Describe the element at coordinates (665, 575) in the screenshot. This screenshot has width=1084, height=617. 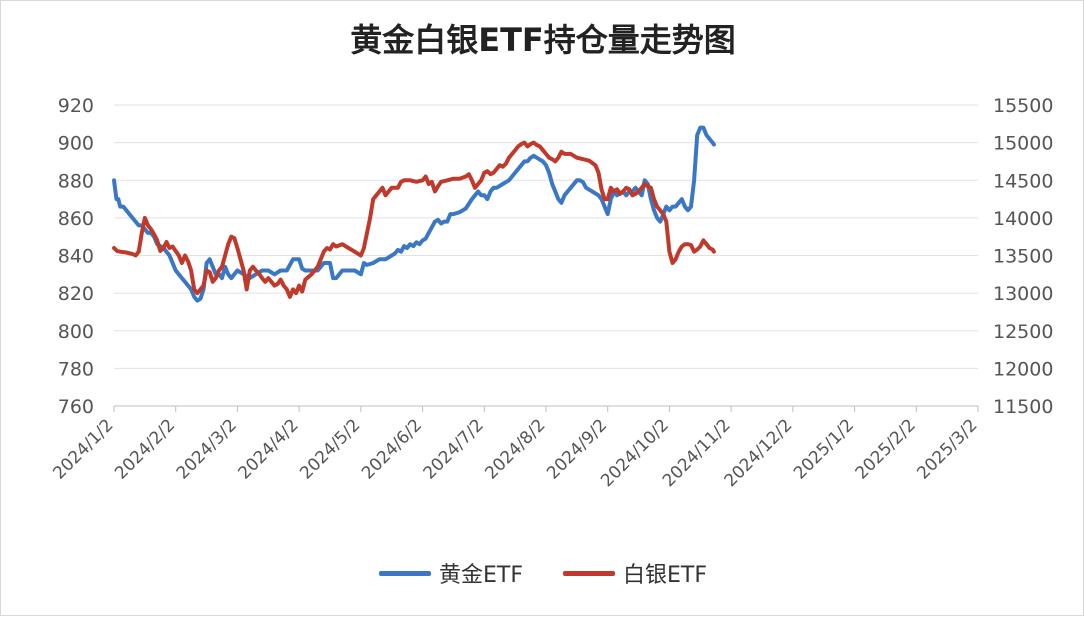
I see `legend-label-silver: 白银ETF` at that location.